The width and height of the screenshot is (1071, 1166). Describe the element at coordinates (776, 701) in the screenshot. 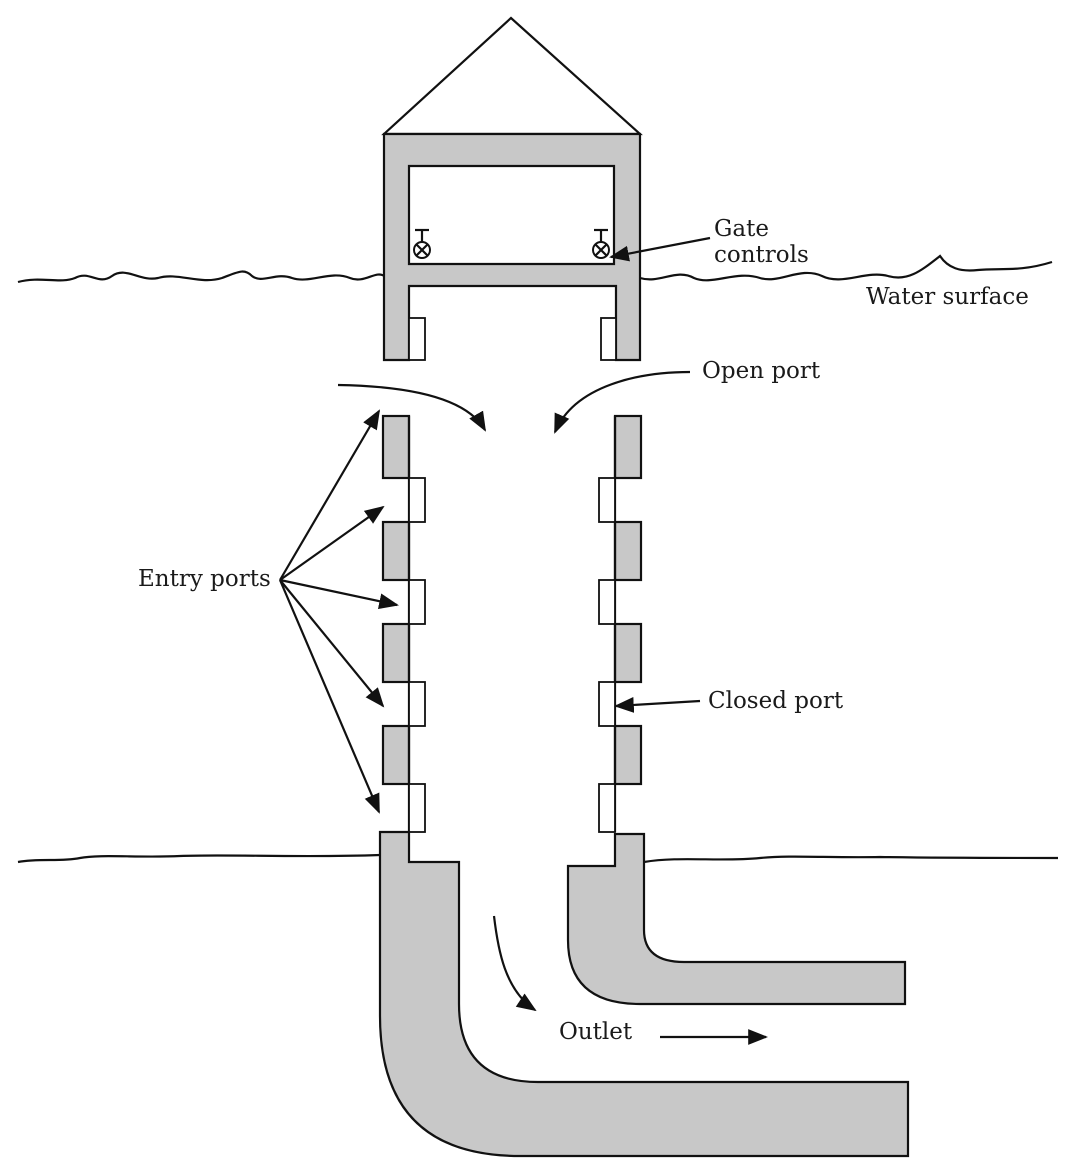

I see `closed-port-label: Closed port` at that location.